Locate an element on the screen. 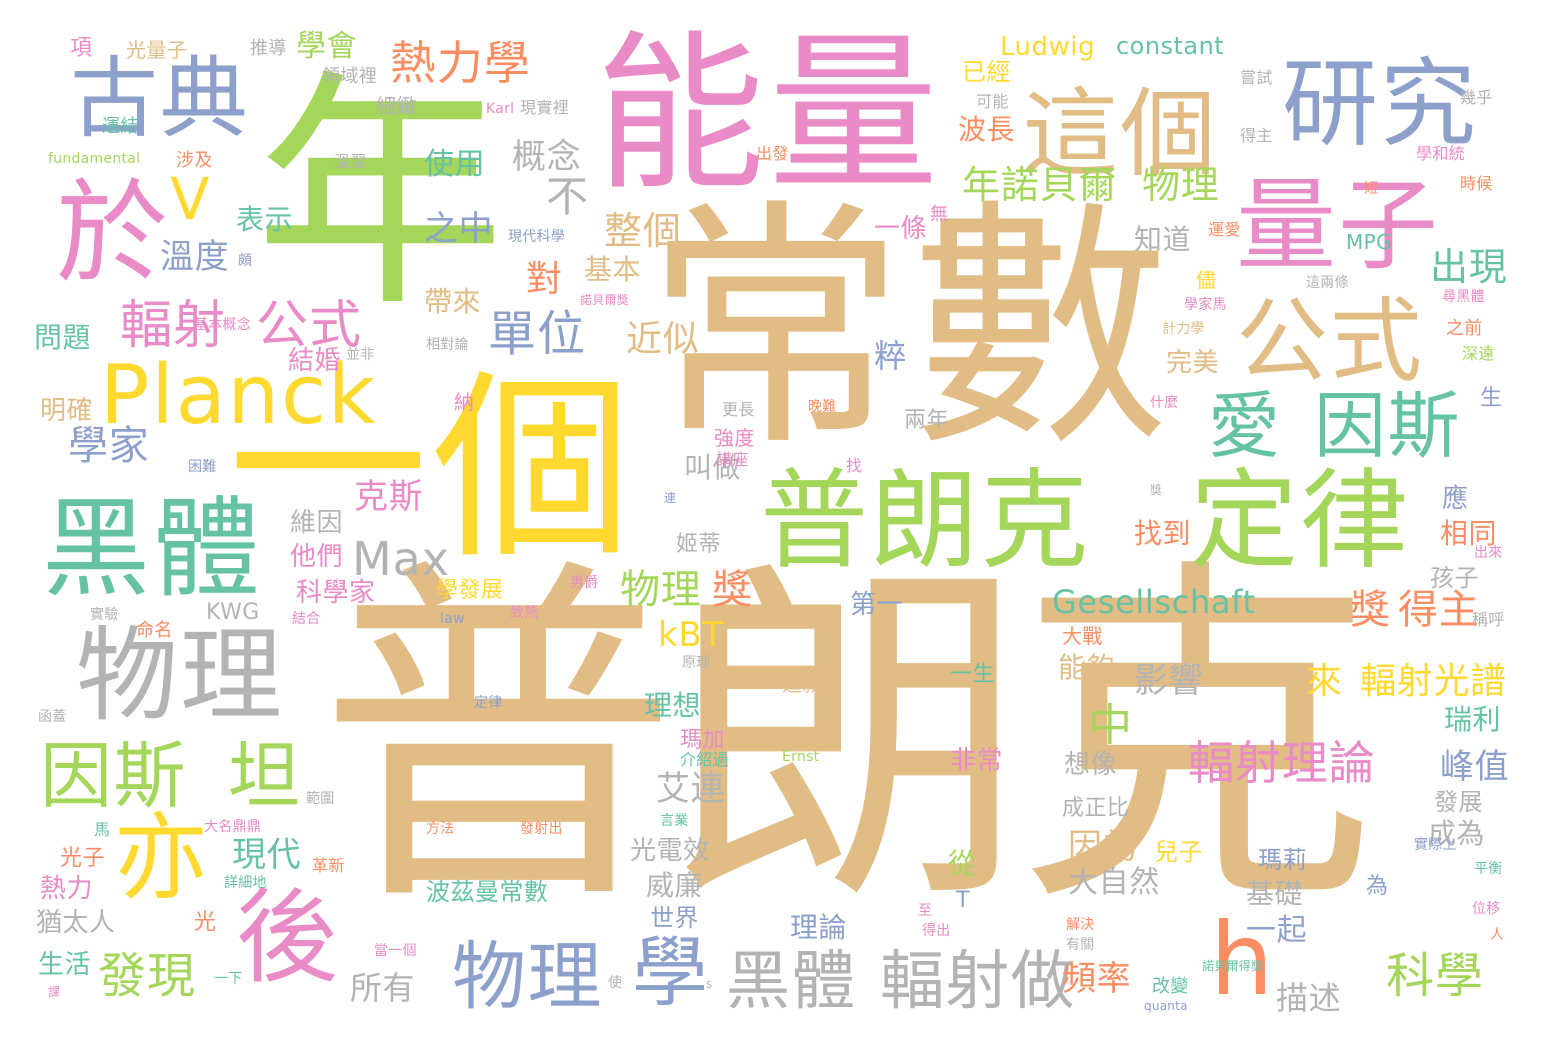 The height and width of the screenshot is (1052, 1548). word-xian-dai: 現代 is located at coordinates (267, 855).